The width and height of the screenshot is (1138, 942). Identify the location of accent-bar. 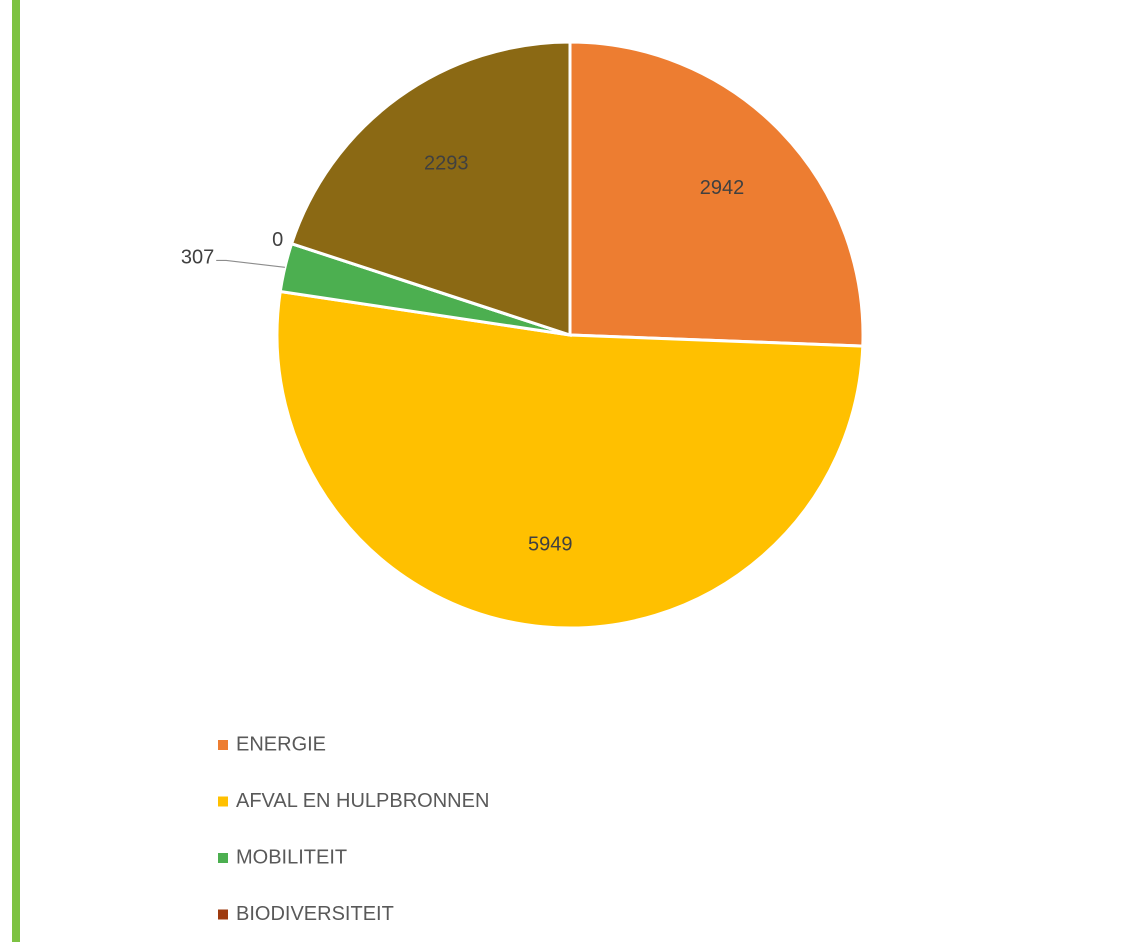
(16, 471).